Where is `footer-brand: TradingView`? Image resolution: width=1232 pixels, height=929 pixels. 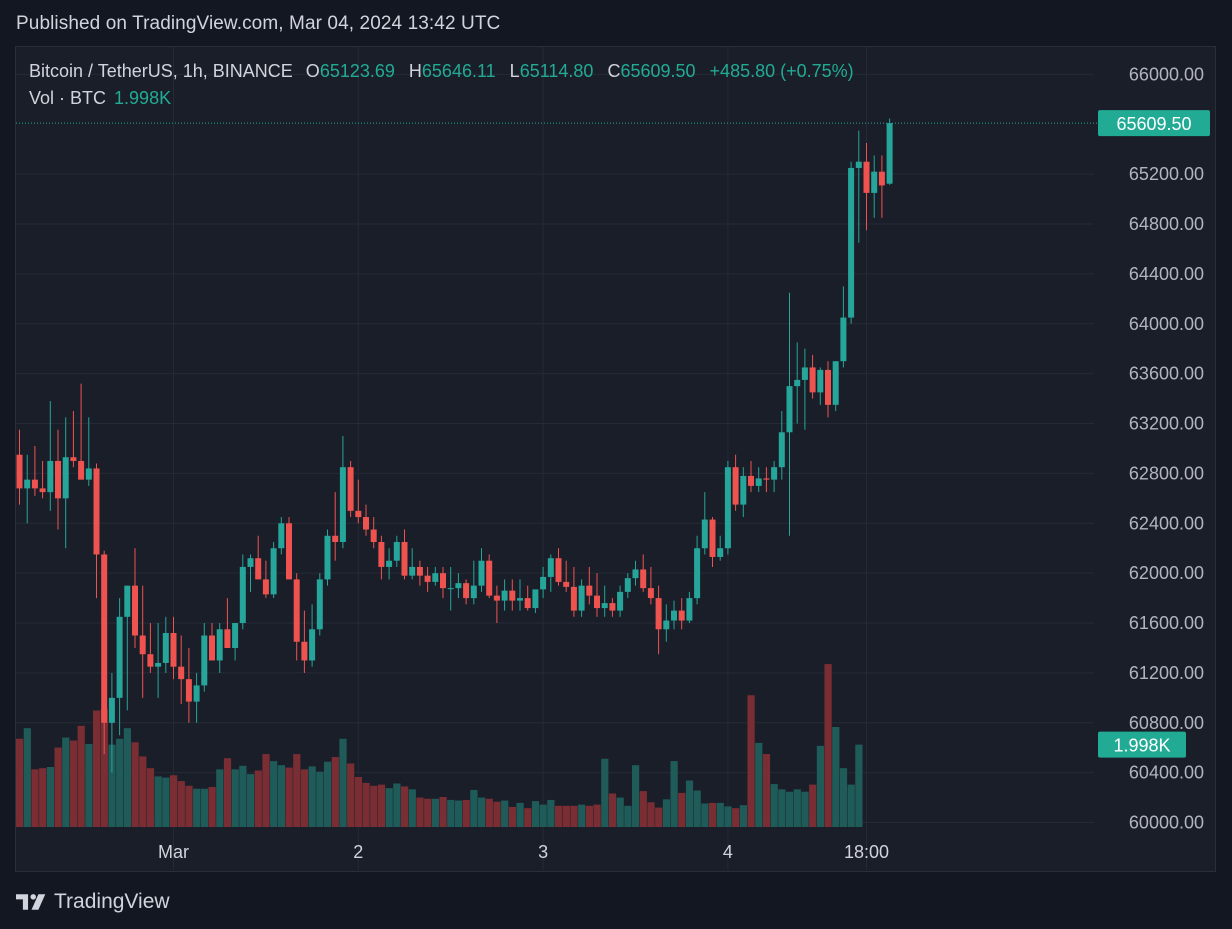 footer-brand: TradingView is located at coordinates (93, 902).